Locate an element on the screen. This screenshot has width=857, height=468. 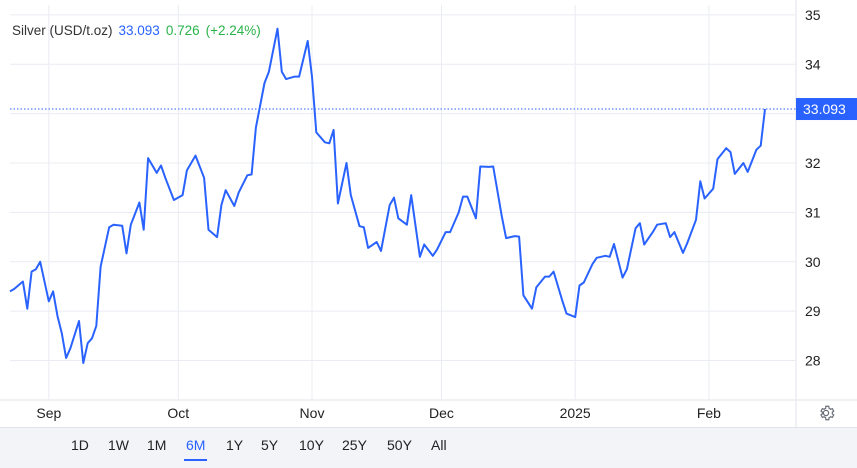
range-button-1m: 1M is located at coordinates (157, 445).